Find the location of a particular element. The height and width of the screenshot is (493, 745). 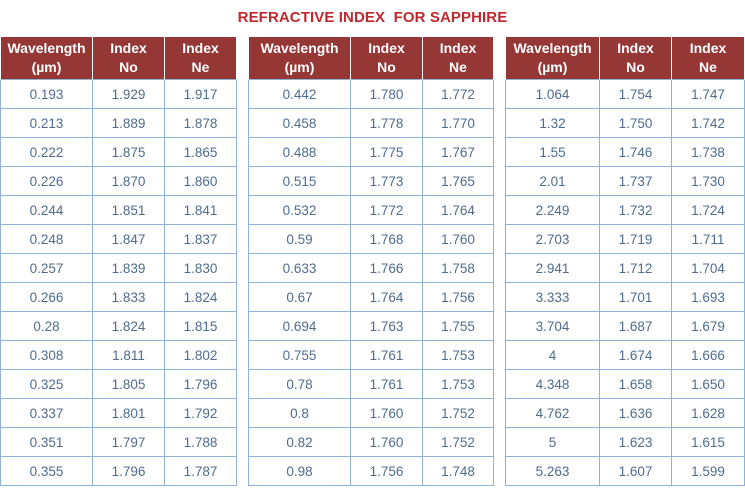

cell-index-no: 1.875 is located at coordinates (128, 152).